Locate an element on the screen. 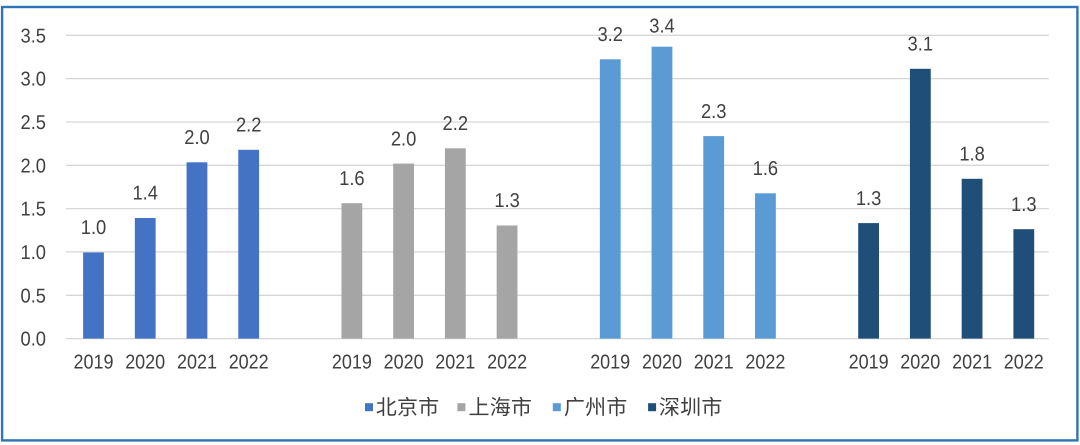 This screenshot has width=1080, height=445. svg-text: 2.3 is located at coordinates (714, 112).